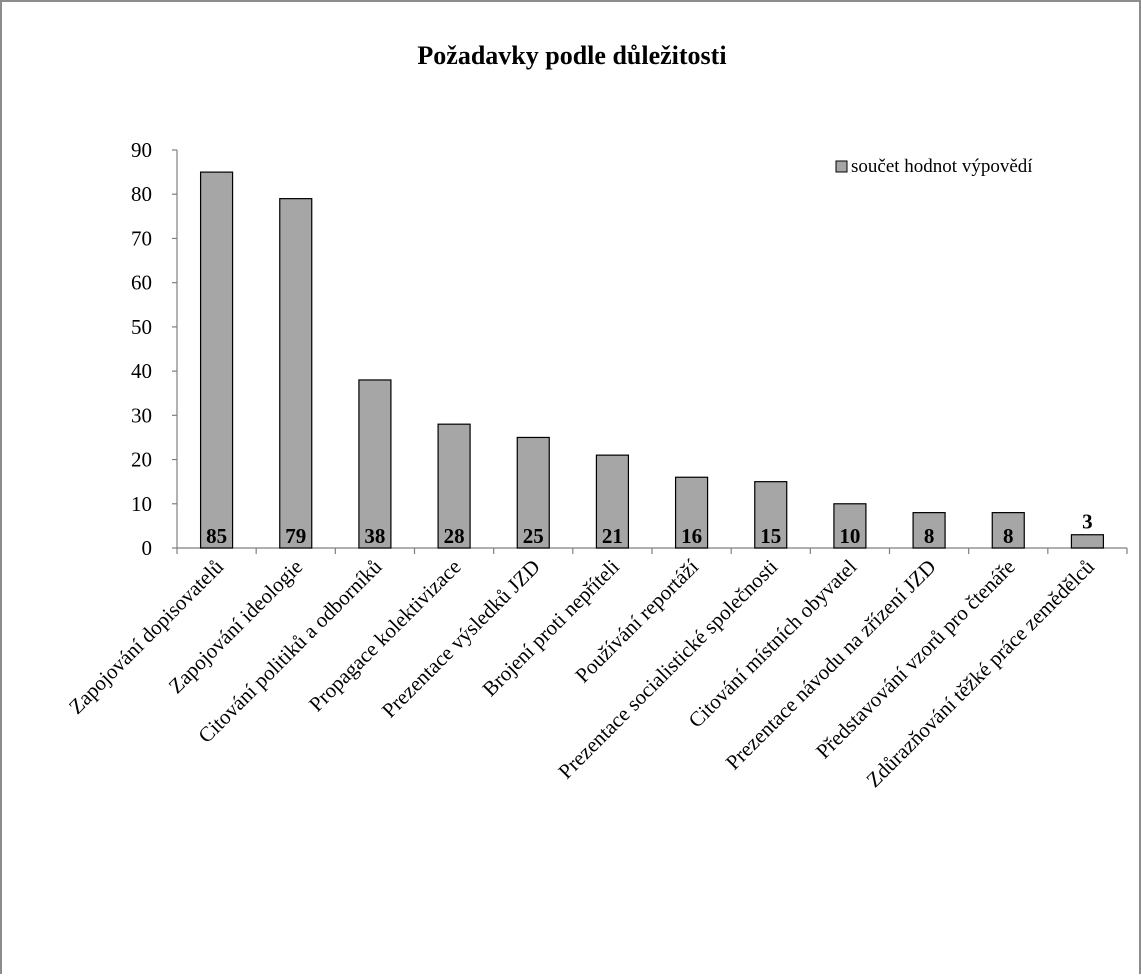 Image resolution: width=1141 pixels, height=976 pixels. Describe the element at coordinates (454, 536) in the screenshot. I see `data-label: 28` at that location.